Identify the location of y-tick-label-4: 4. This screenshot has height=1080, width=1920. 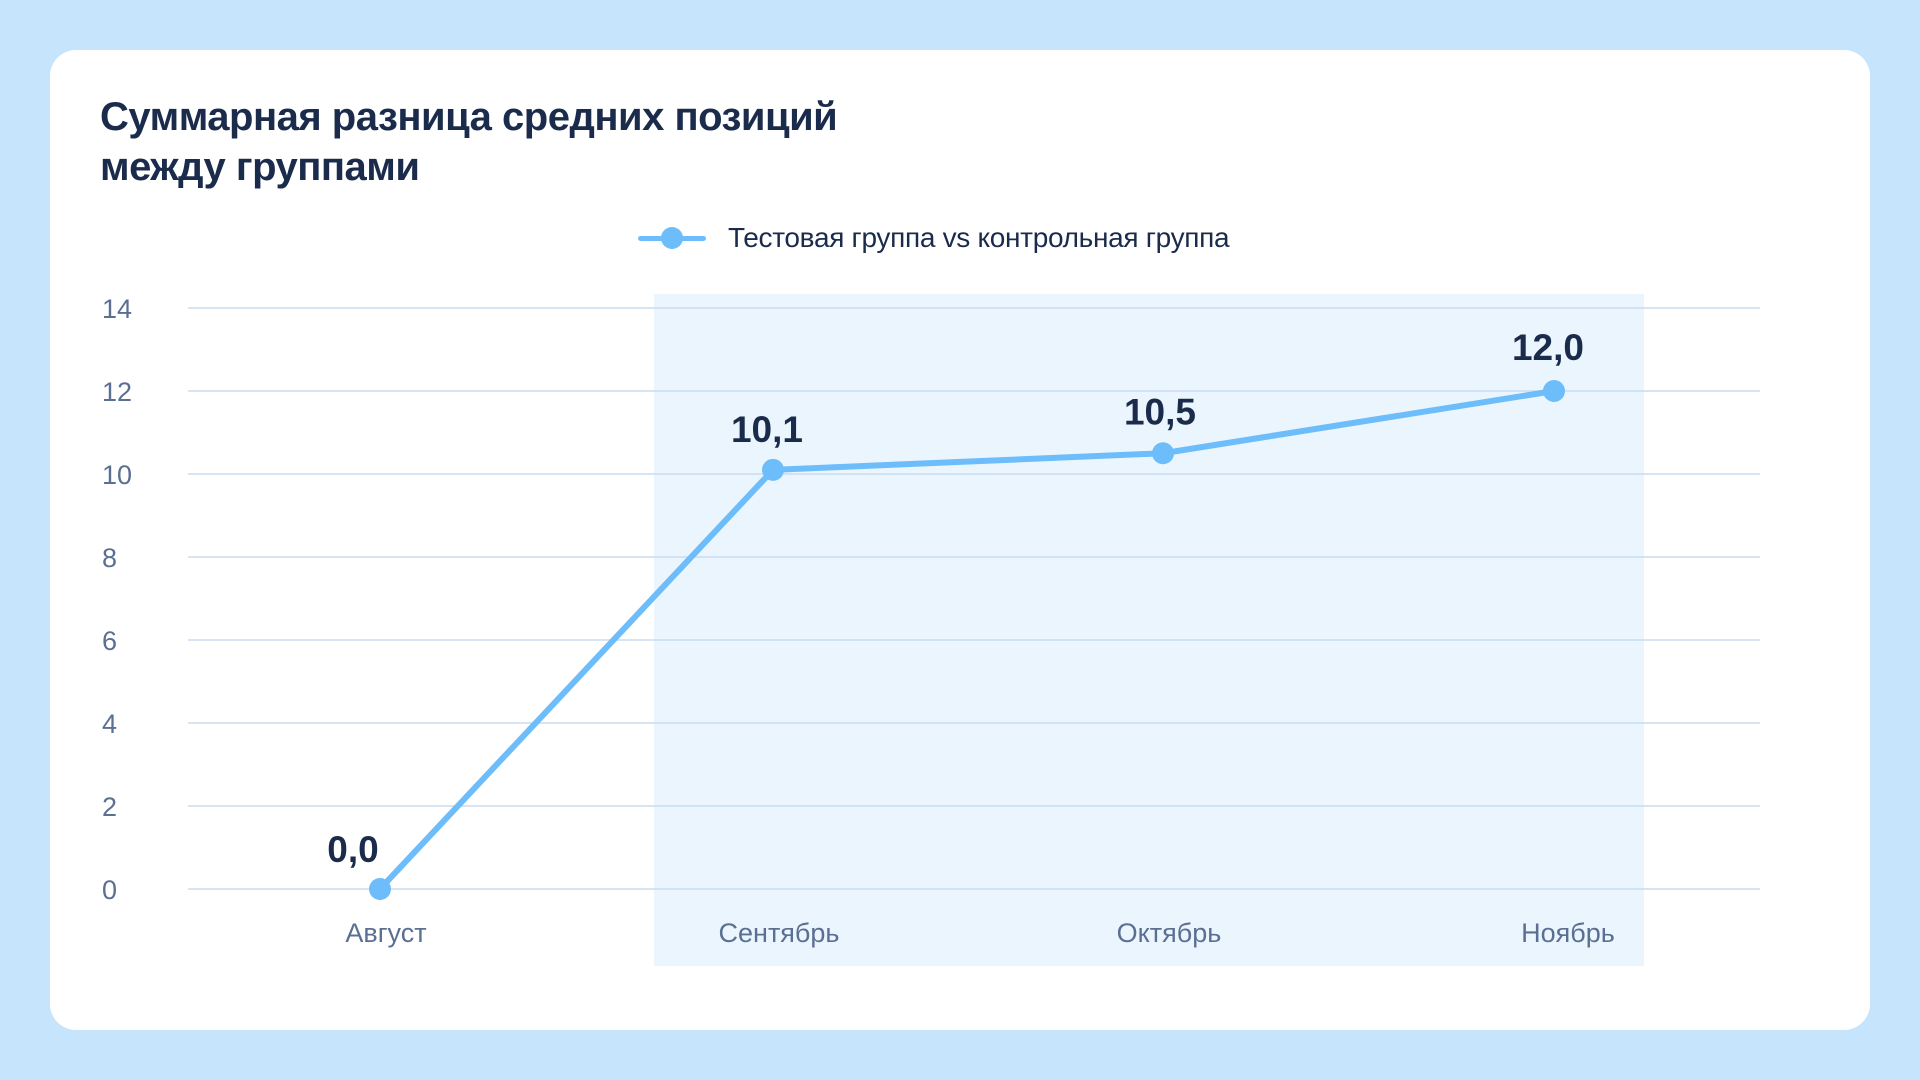
(109, 724).